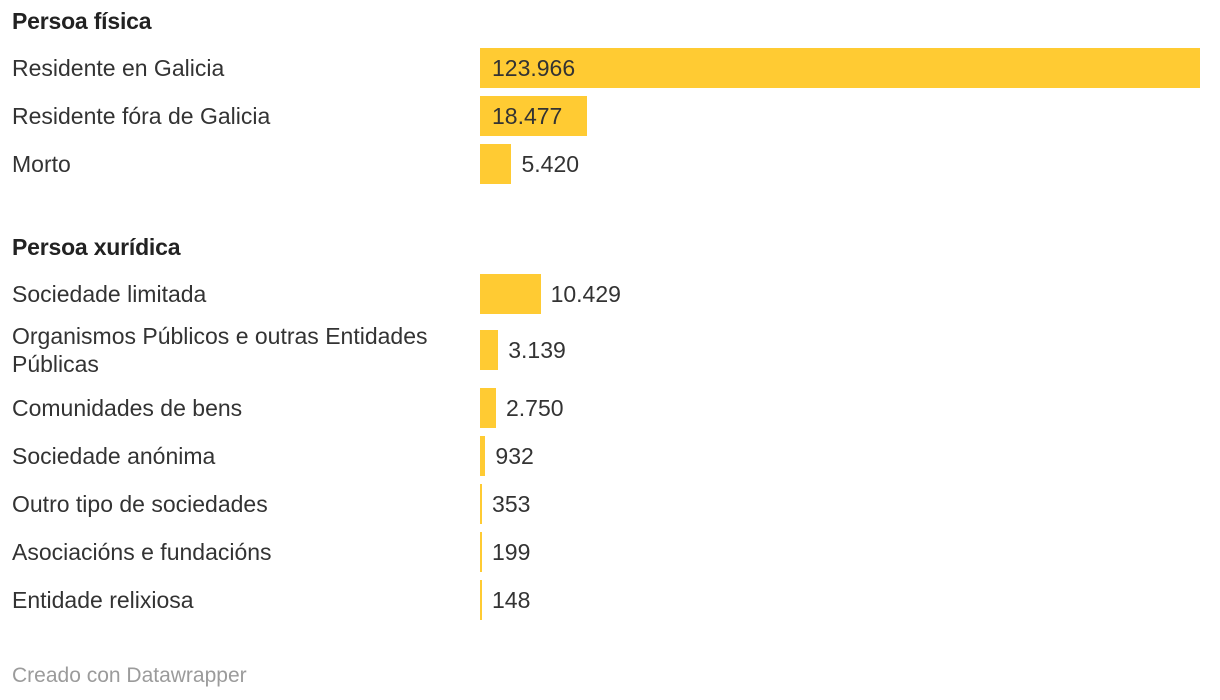 The height and width of the screenshot is (700, 1220). I want to click on datawrapper-credit: Creado con Datawrapper, so click(129, 675).